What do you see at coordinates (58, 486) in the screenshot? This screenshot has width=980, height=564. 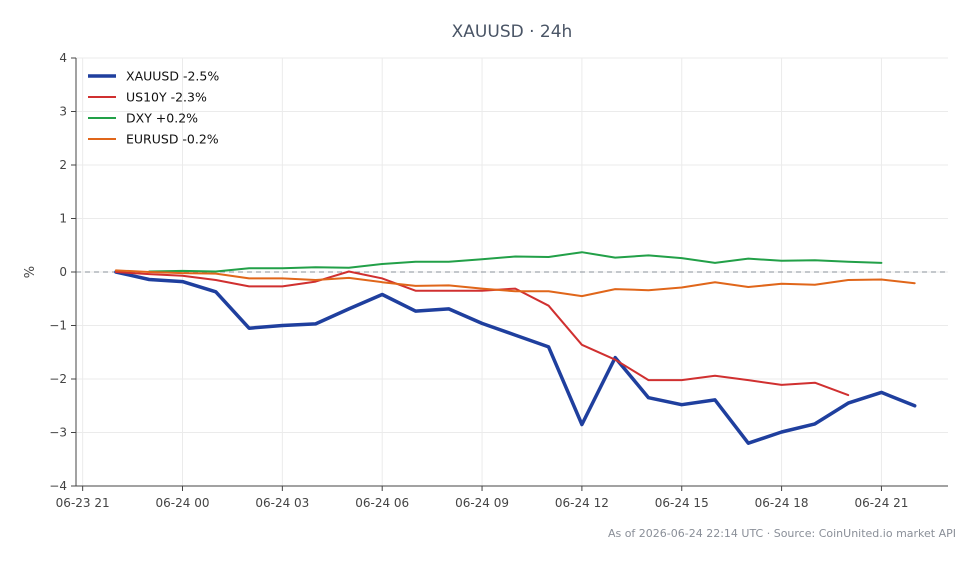 I see `y-tick-label: −4` at bounding box center [58, 486].